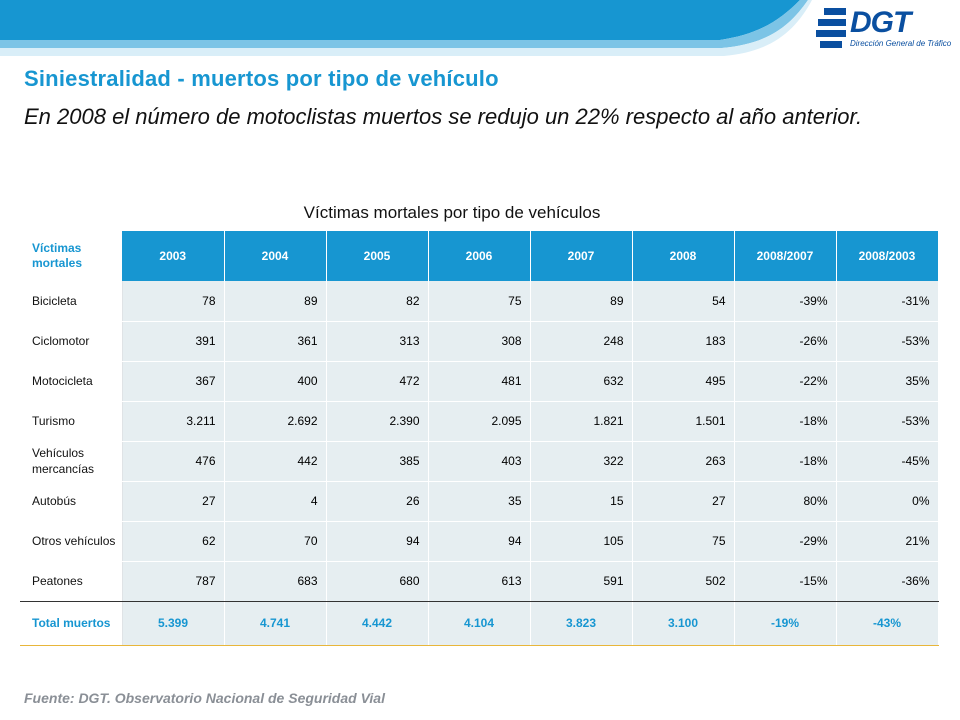  What do you see at coordinates (71, 581) in the screenshot?
I see `row-label: Peatones` at bounding box center [71, 581].